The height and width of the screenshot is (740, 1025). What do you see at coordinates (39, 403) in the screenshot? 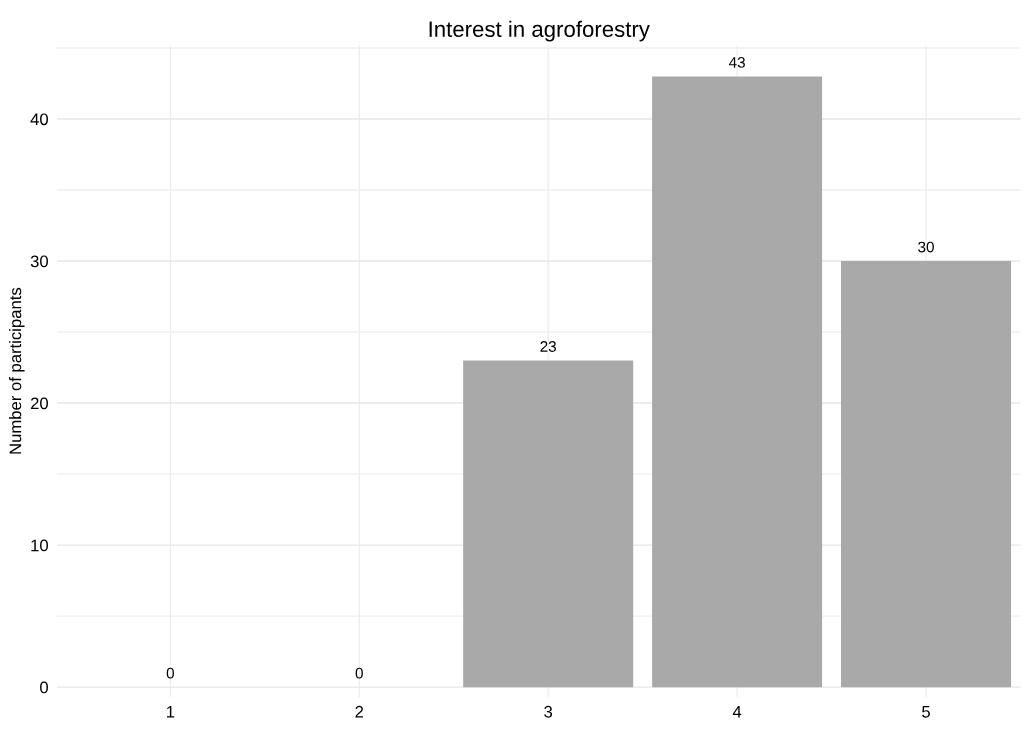
I see `y-tick-label: 20` at bounding box center [39, 403].